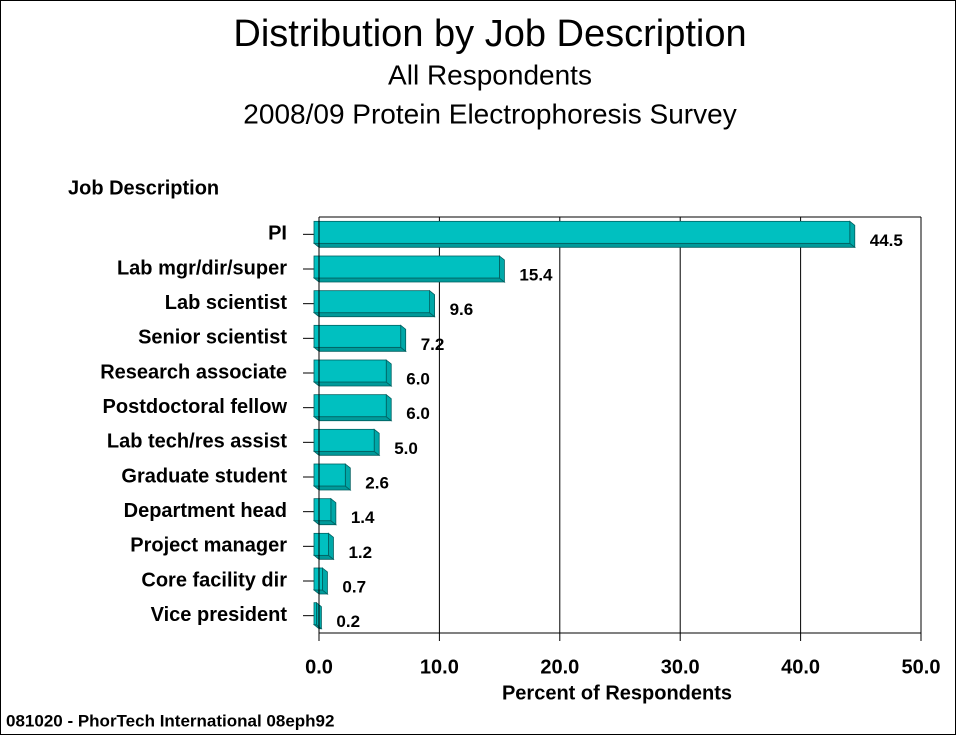  Describe the element at coordinates (462, 309) in the screenshot. I see `value-label: 9.6` at that location.